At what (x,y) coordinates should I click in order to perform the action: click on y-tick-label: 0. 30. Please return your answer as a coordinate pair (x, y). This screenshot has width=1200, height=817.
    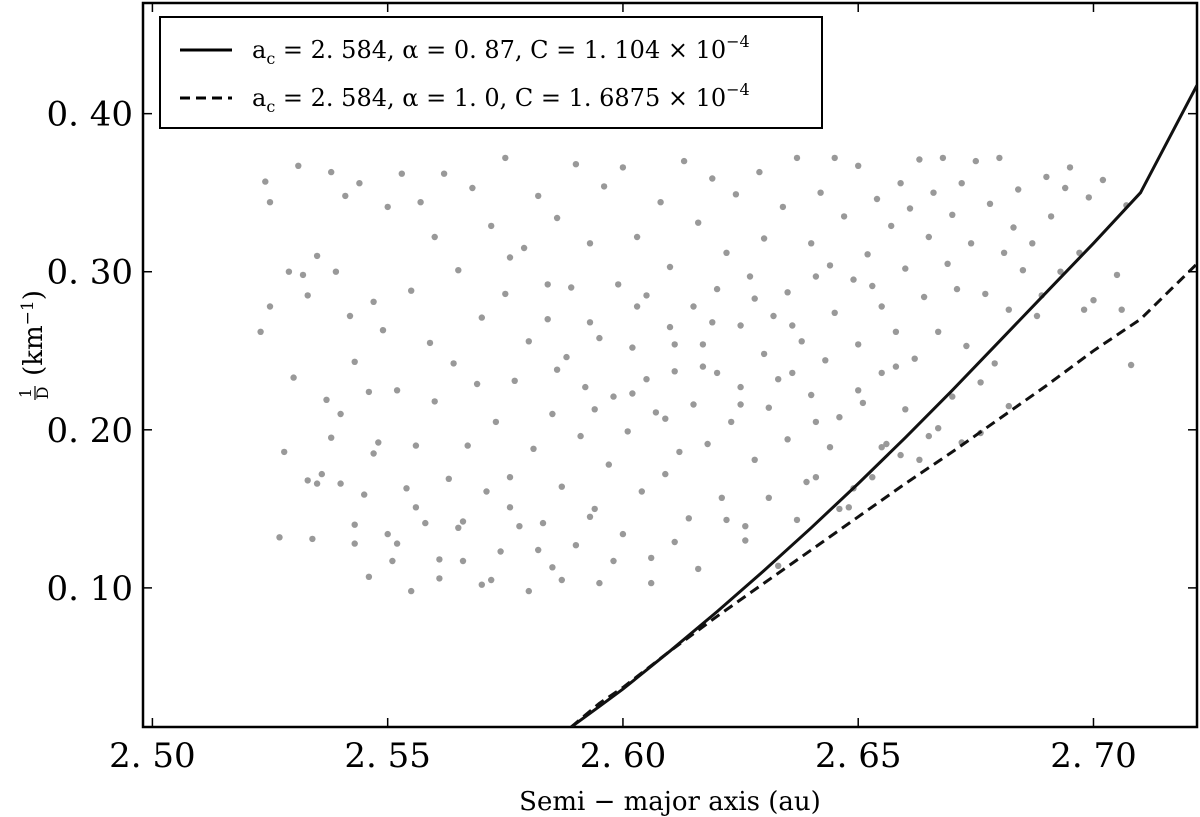
    Looking at the image, I should click on (89, 273).